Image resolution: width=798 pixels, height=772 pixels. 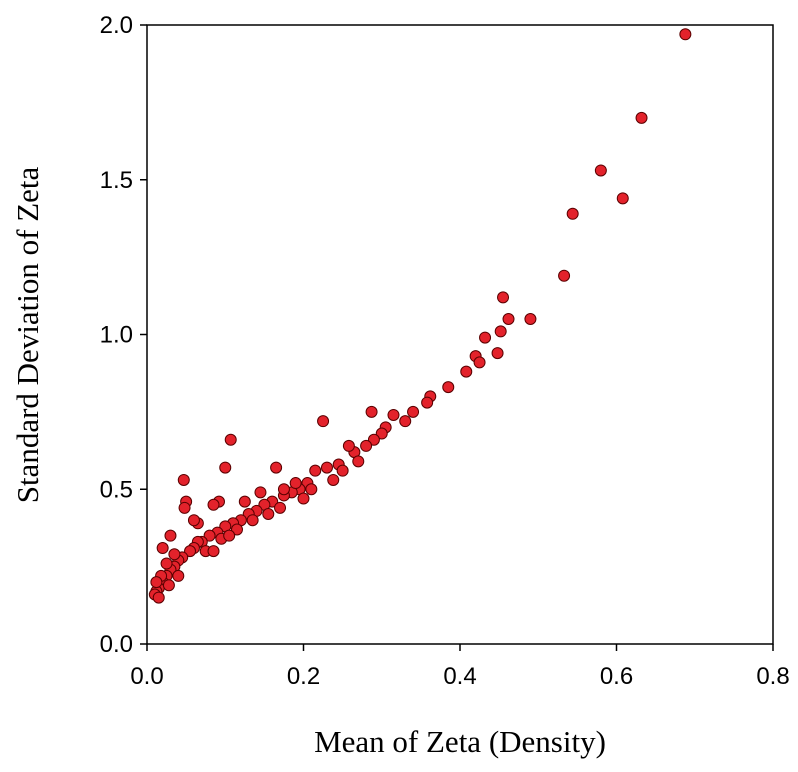 I want to click on y-tick-label: 1.5, so click(x=116, y=180).